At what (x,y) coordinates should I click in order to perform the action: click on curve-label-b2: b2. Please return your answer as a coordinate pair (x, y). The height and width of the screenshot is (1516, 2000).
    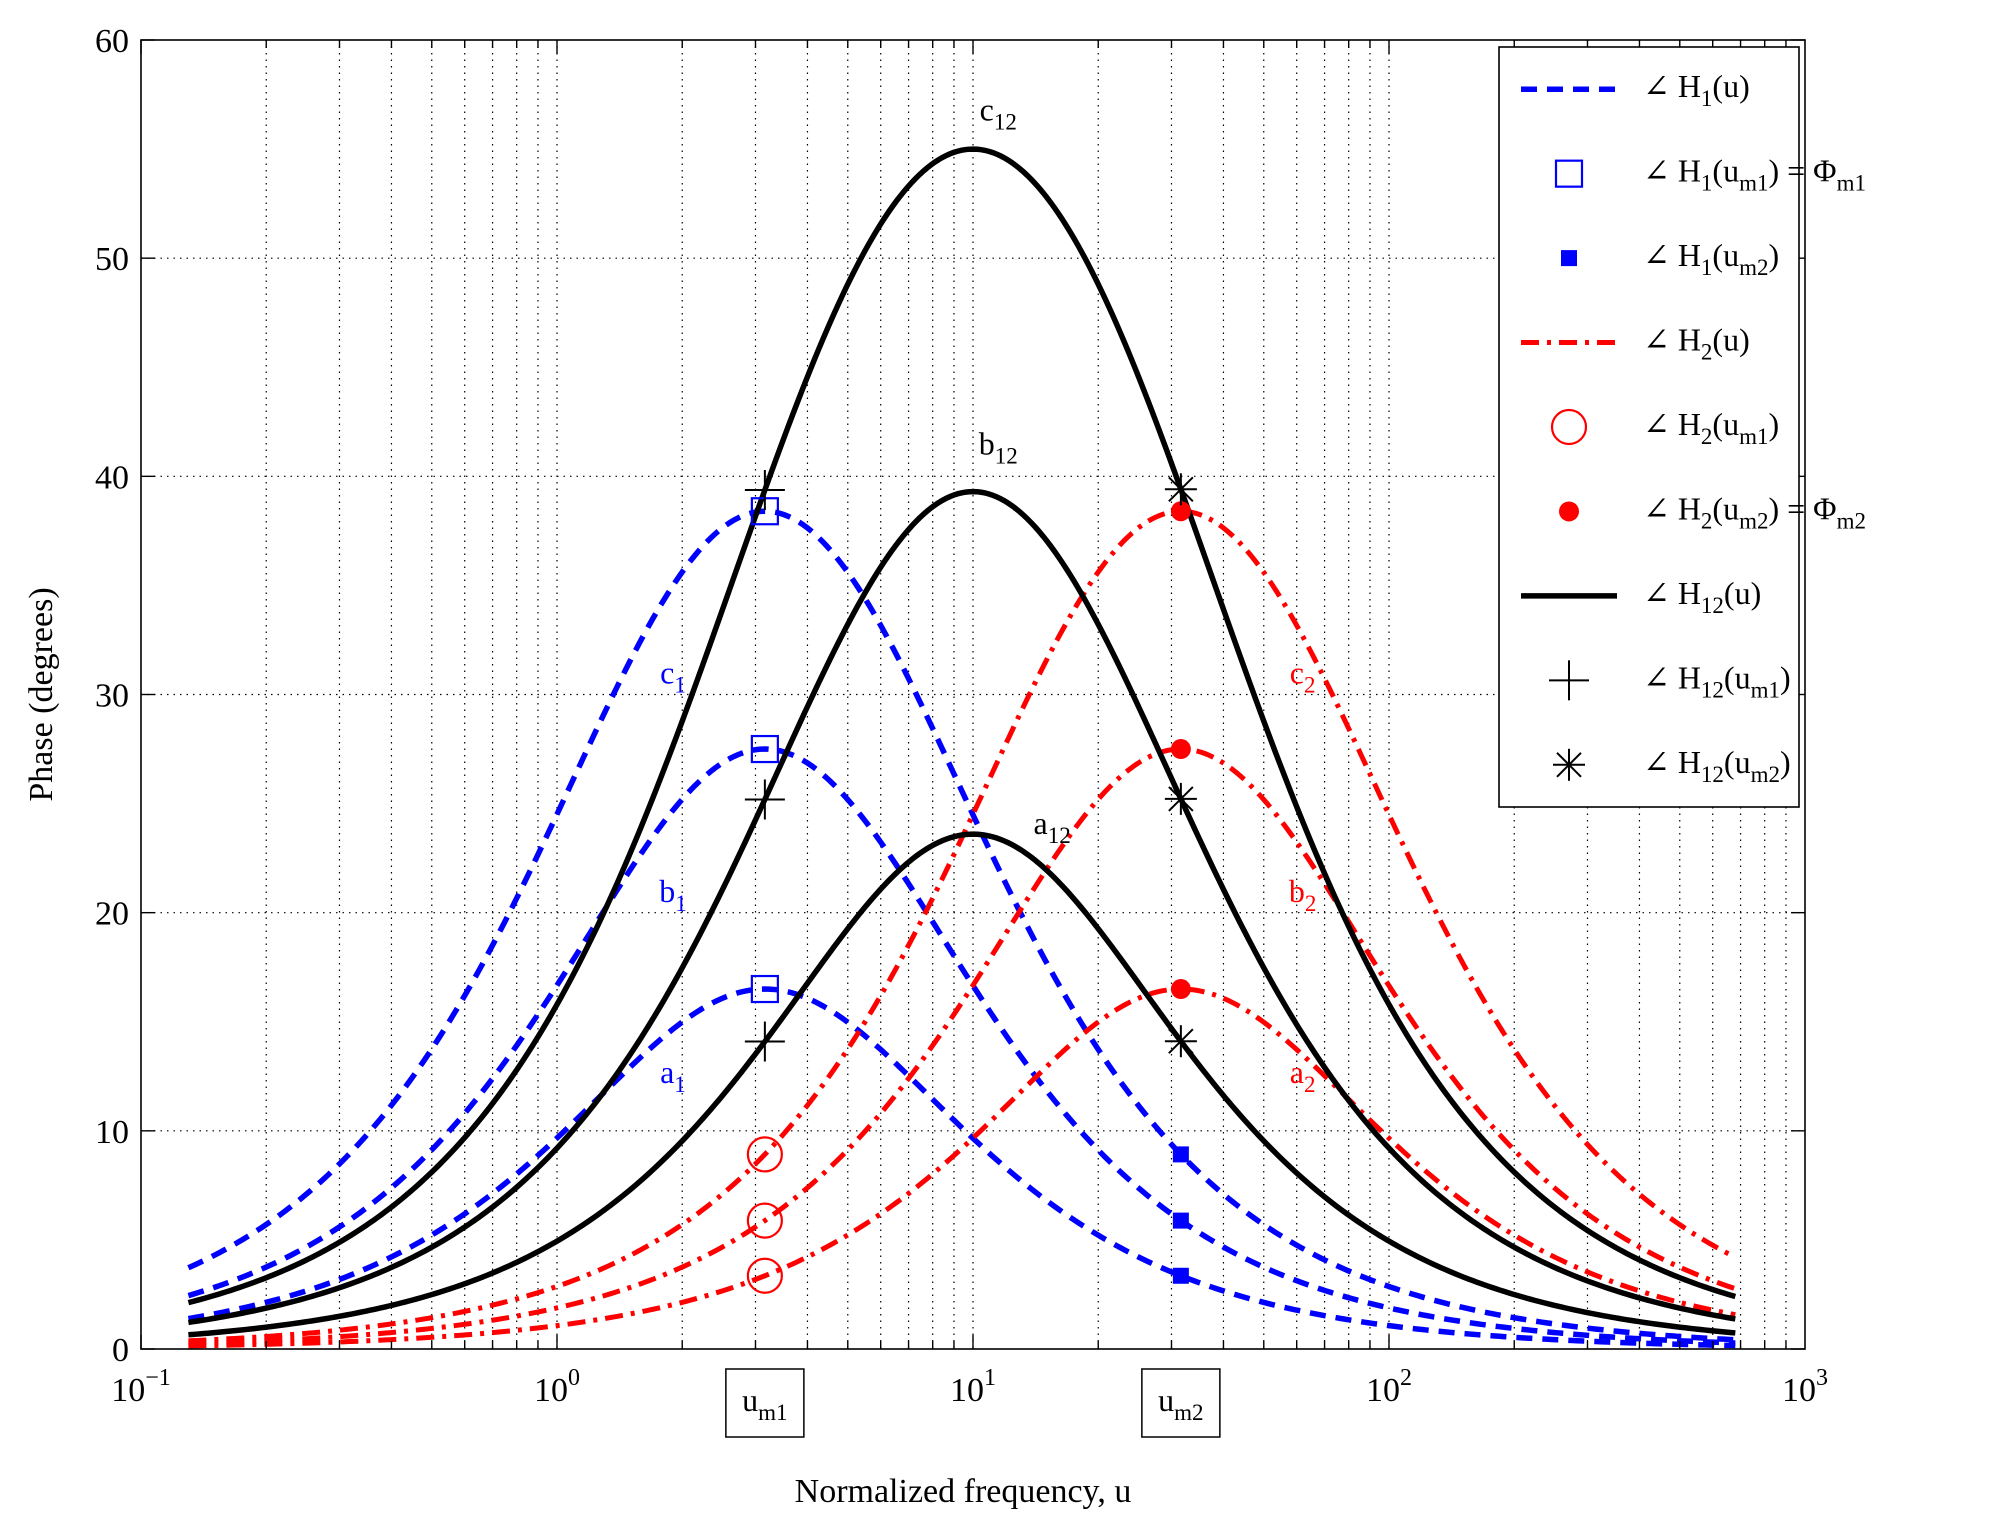
    Looking at the image, I should click on (1303, 894).